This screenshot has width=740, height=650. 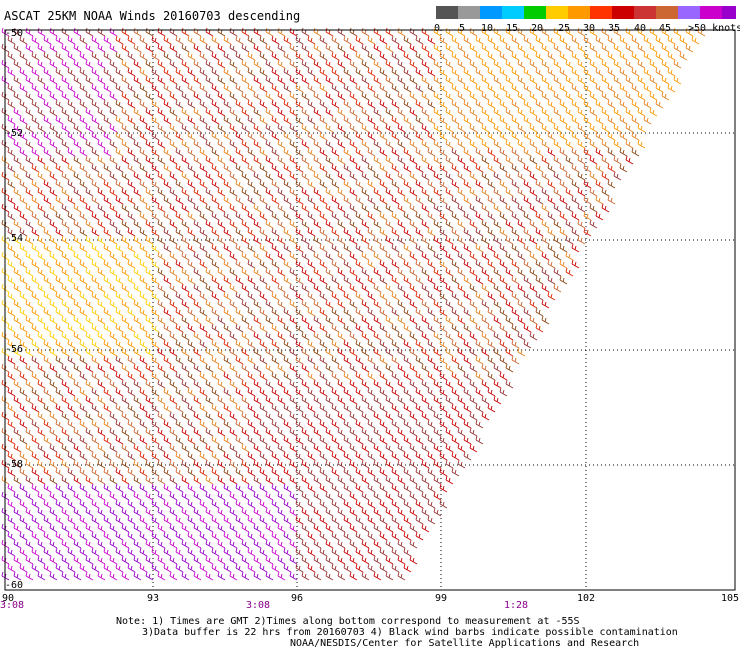 What do you see at coordinates (537, 28) in the screenshot?
I see `legend-label: 20` at bounding box center [537, 28].